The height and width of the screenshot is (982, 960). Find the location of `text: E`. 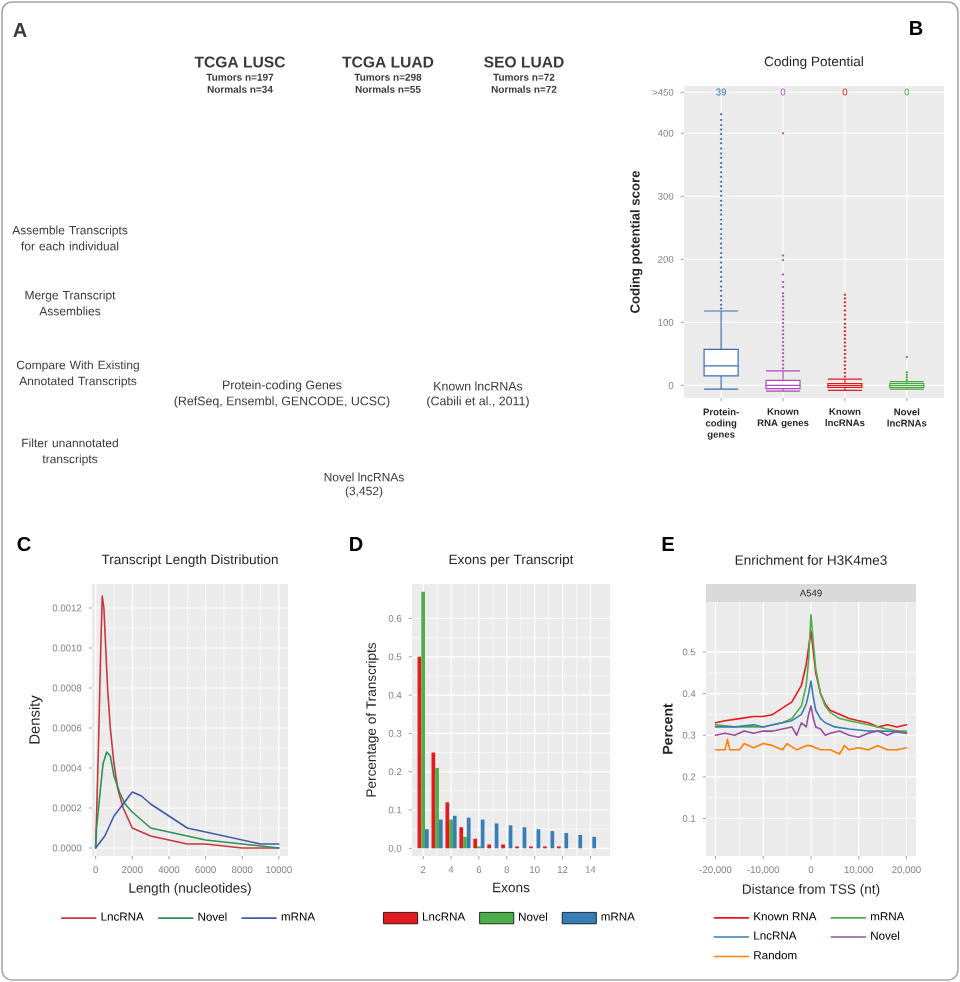

text: E is located at coordinates (668, 544).